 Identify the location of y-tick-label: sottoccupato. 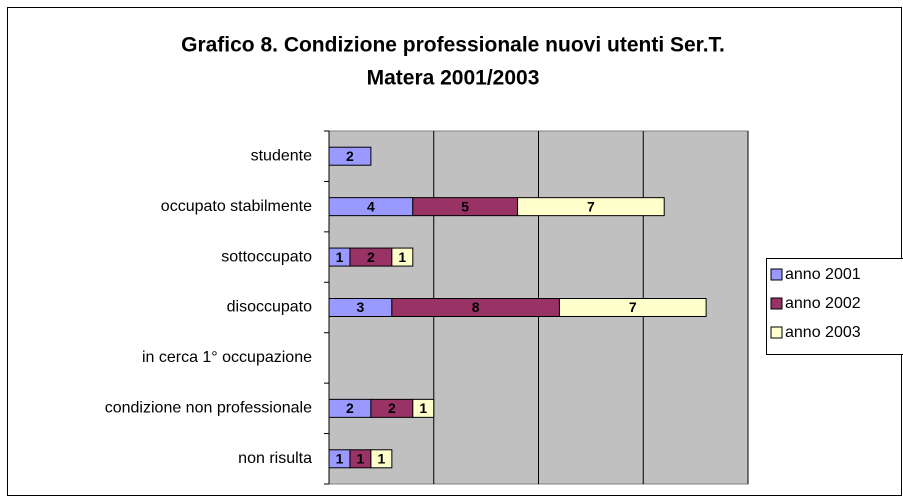
(266, 256).